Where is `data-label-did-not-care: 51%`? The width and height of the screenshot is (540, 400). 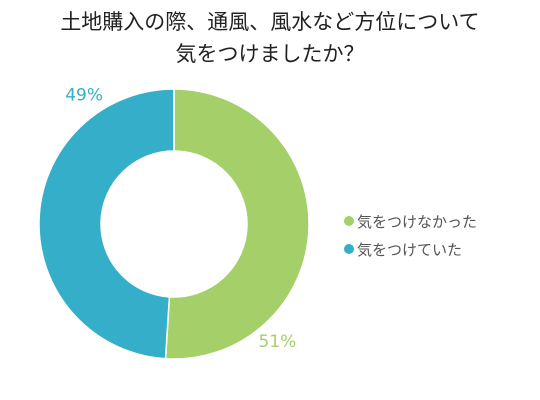 data-label-did-not-care: 51% is located at coordinates (278, 342).